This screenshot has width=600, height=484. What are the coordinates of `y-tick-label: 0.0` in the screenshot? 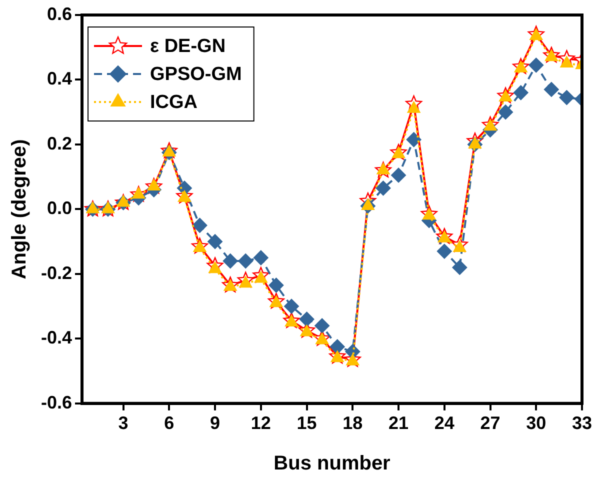 It's located at (59, 208).